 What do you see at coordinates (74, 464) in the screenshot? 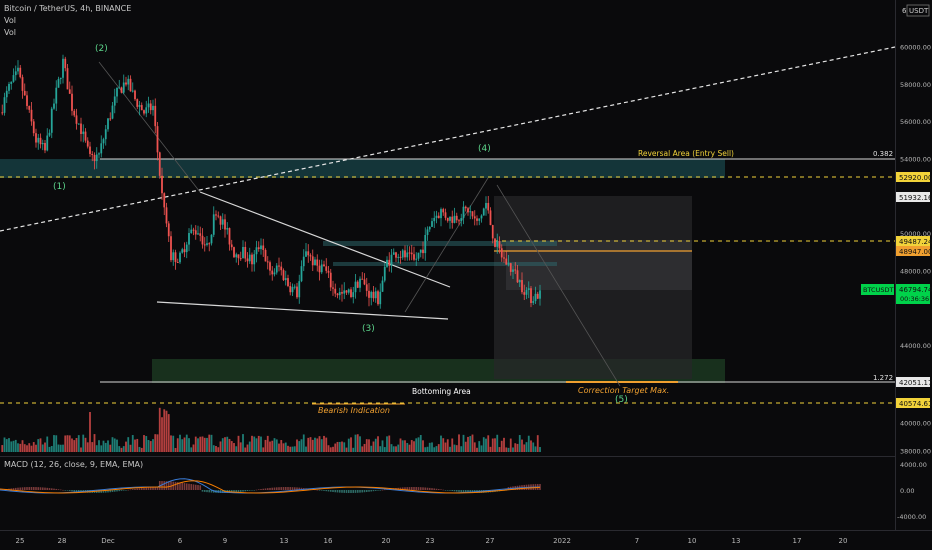
I see `macd-legend: MACD (12, 26, close, 9, EMA, EMA)` at bounding box center [74, 464].